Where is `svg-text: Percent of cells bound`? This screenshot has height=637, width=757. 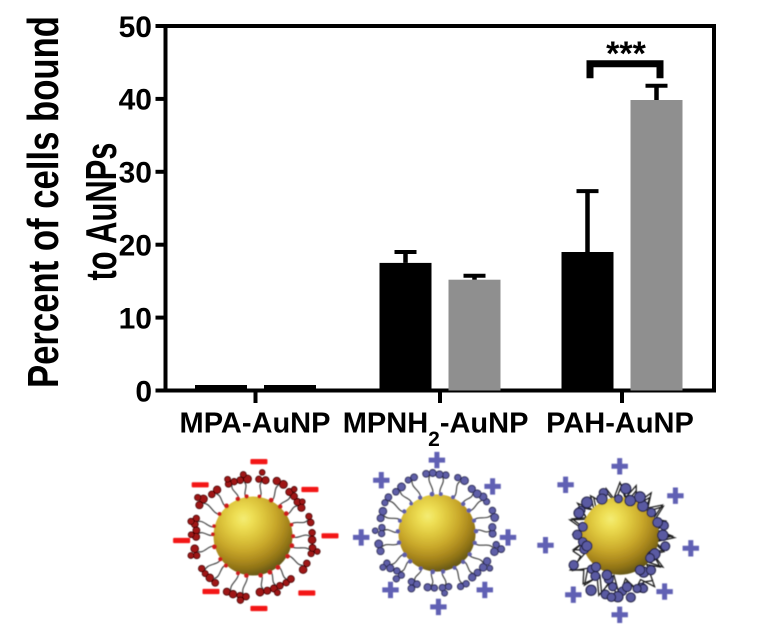 svg-text: Percent of cells bound is located at coordinates (43, 202).